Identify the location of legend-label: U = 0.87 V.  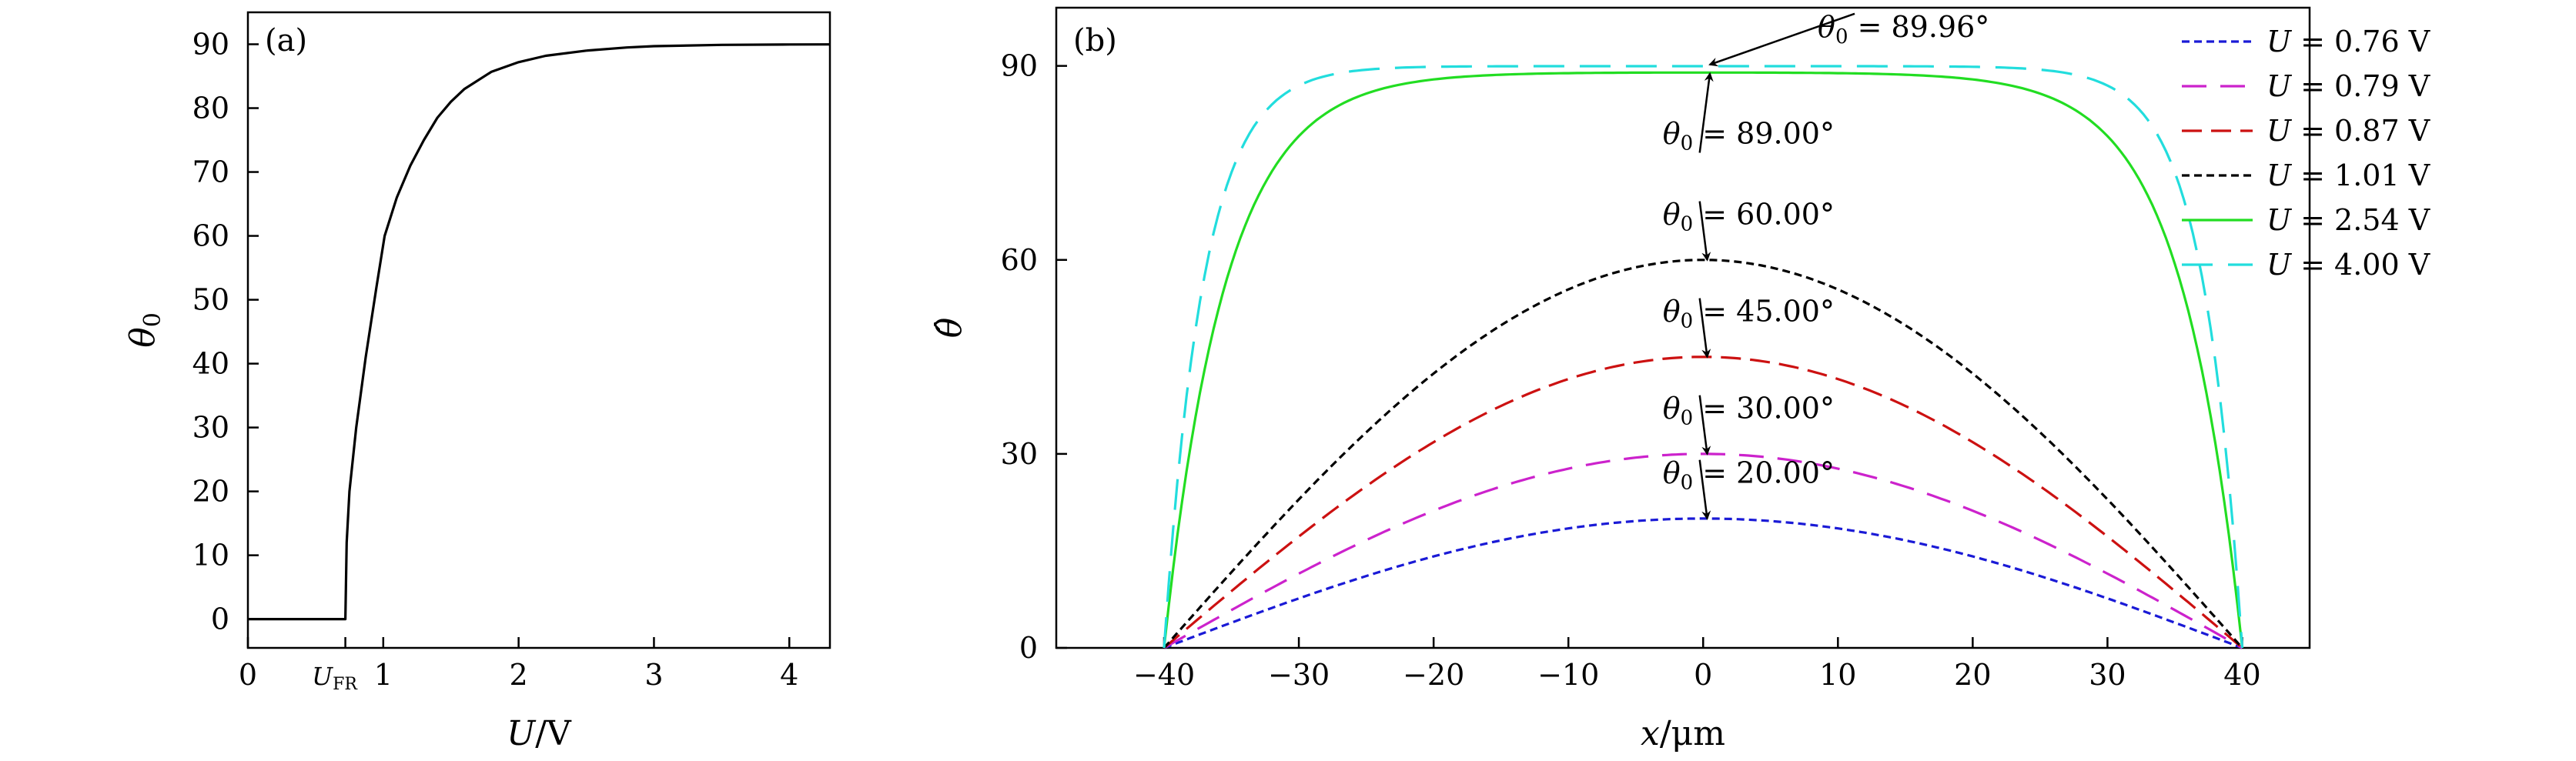
(2349, 131).